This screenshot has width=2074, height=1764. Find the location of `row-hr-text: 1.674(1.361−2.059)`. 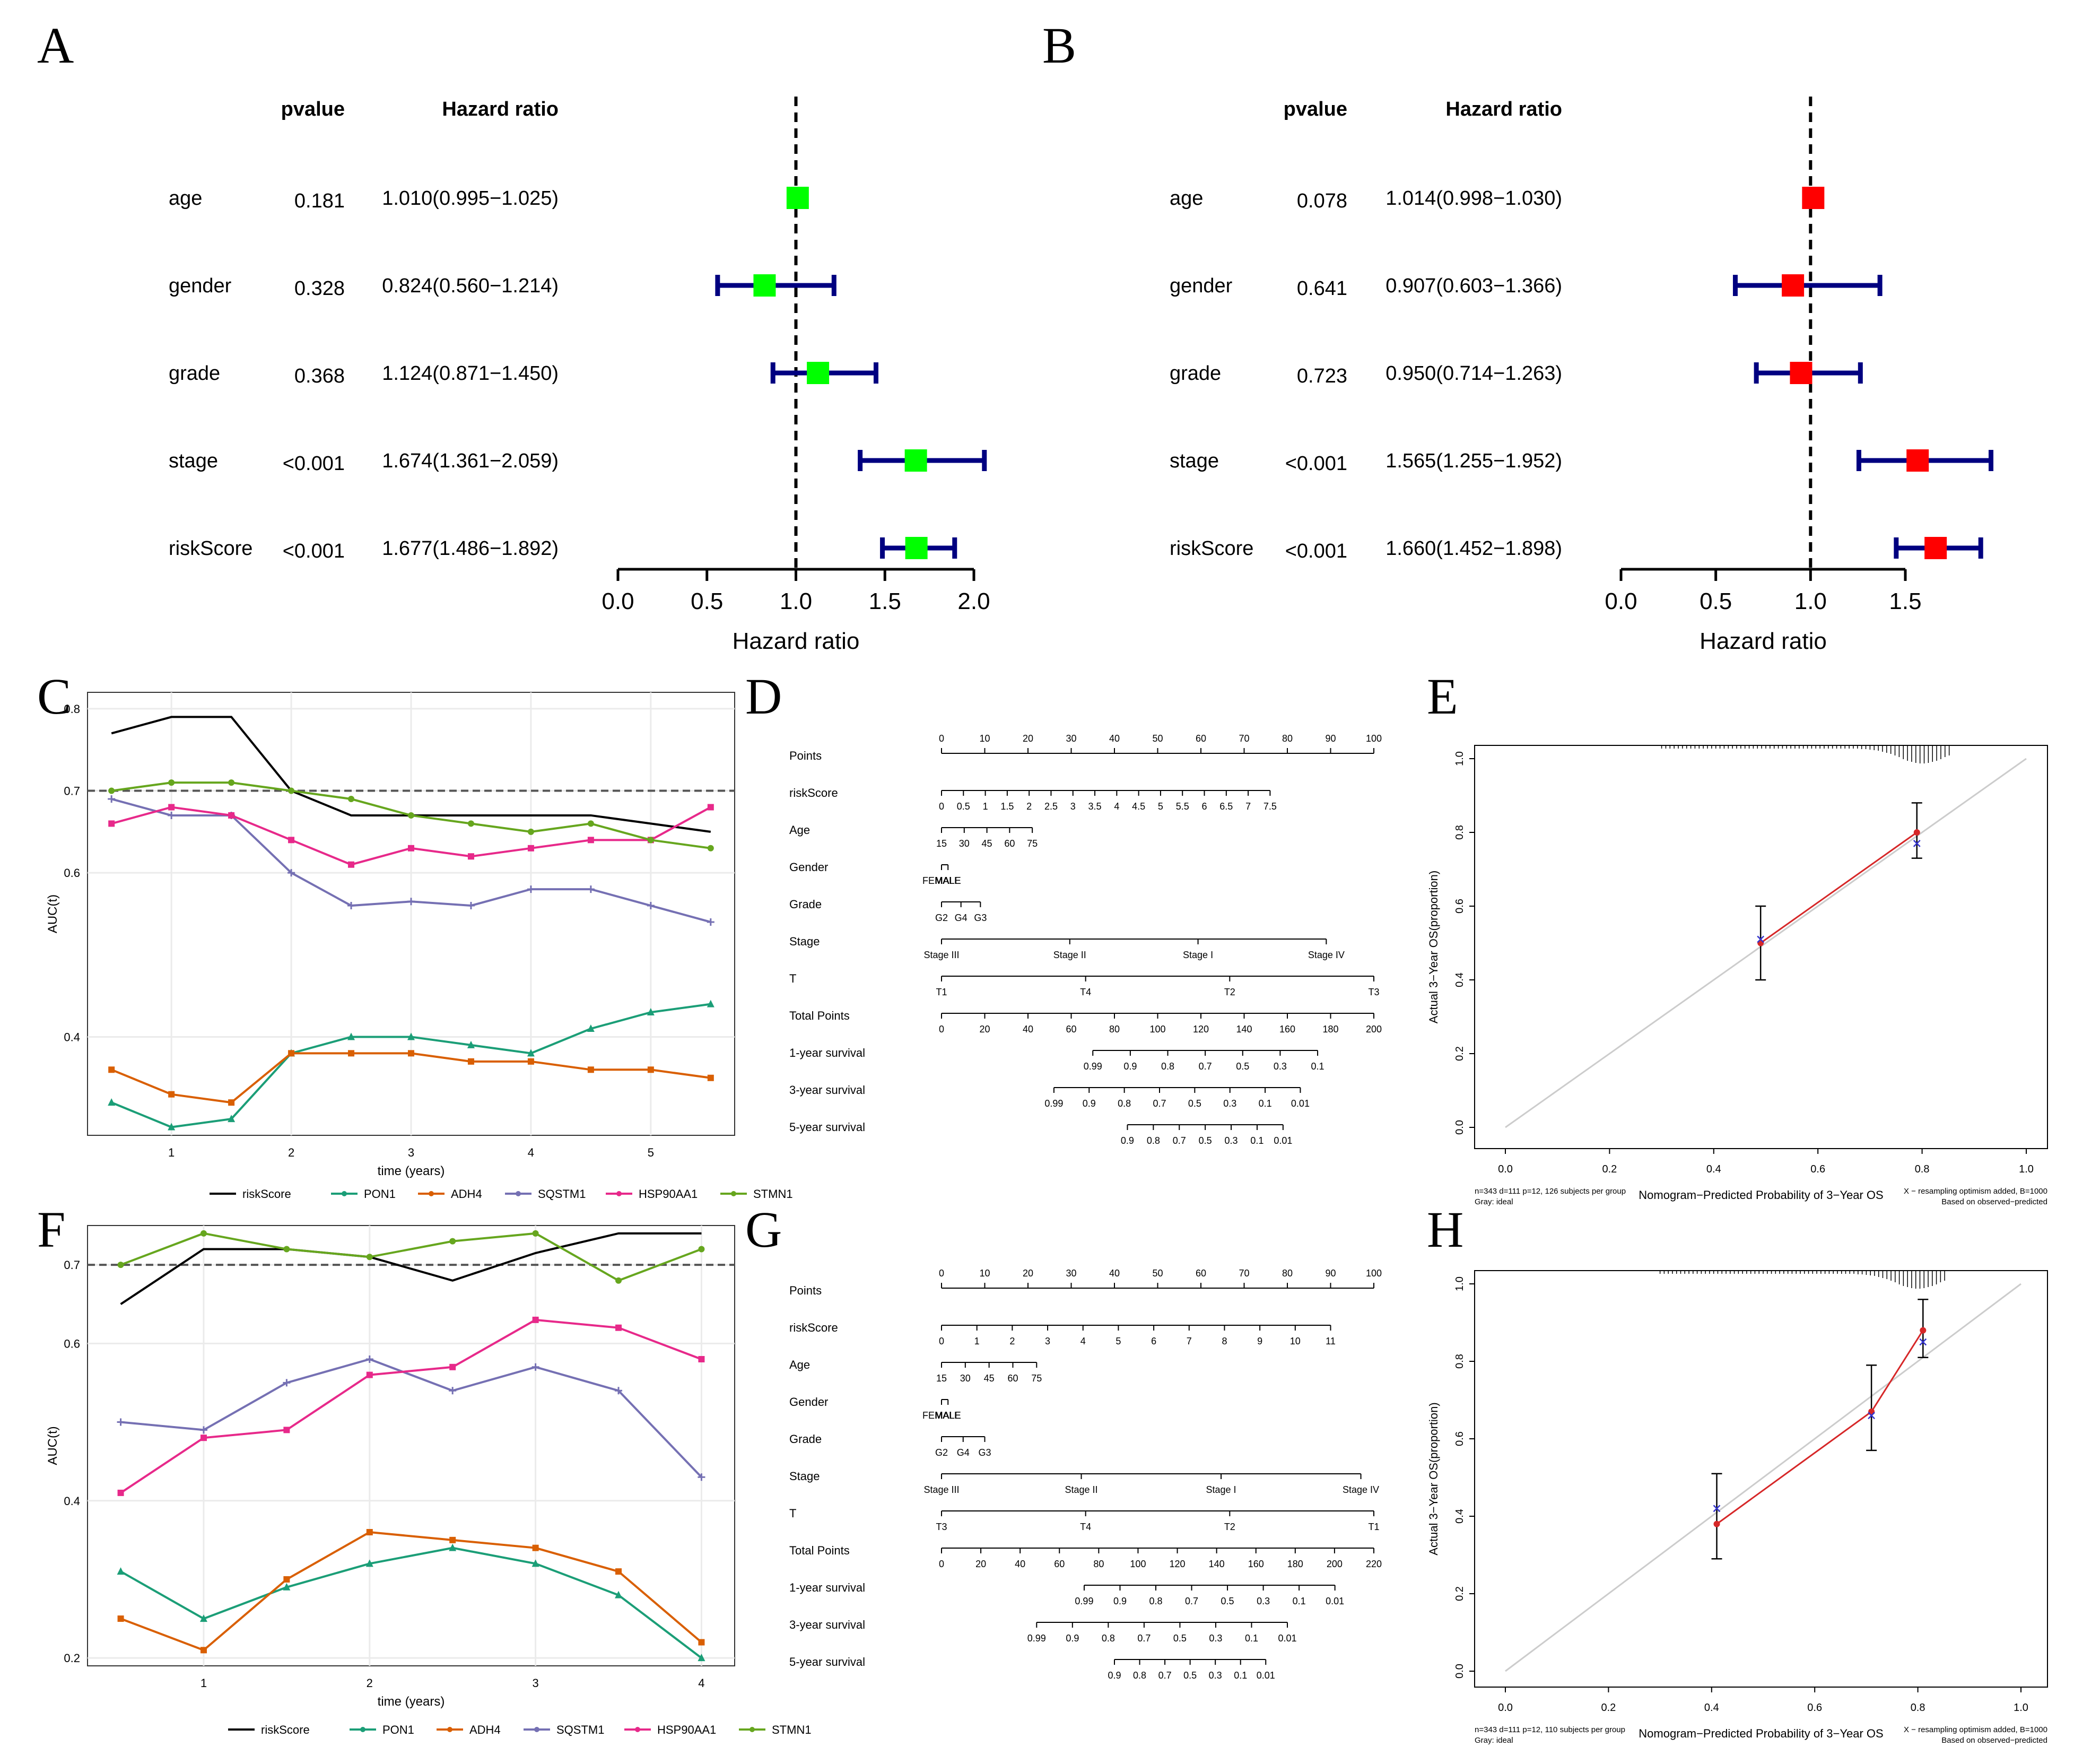

row-hr-text: 1.674(1.361−2.059) is located at coordinates (471, 461).